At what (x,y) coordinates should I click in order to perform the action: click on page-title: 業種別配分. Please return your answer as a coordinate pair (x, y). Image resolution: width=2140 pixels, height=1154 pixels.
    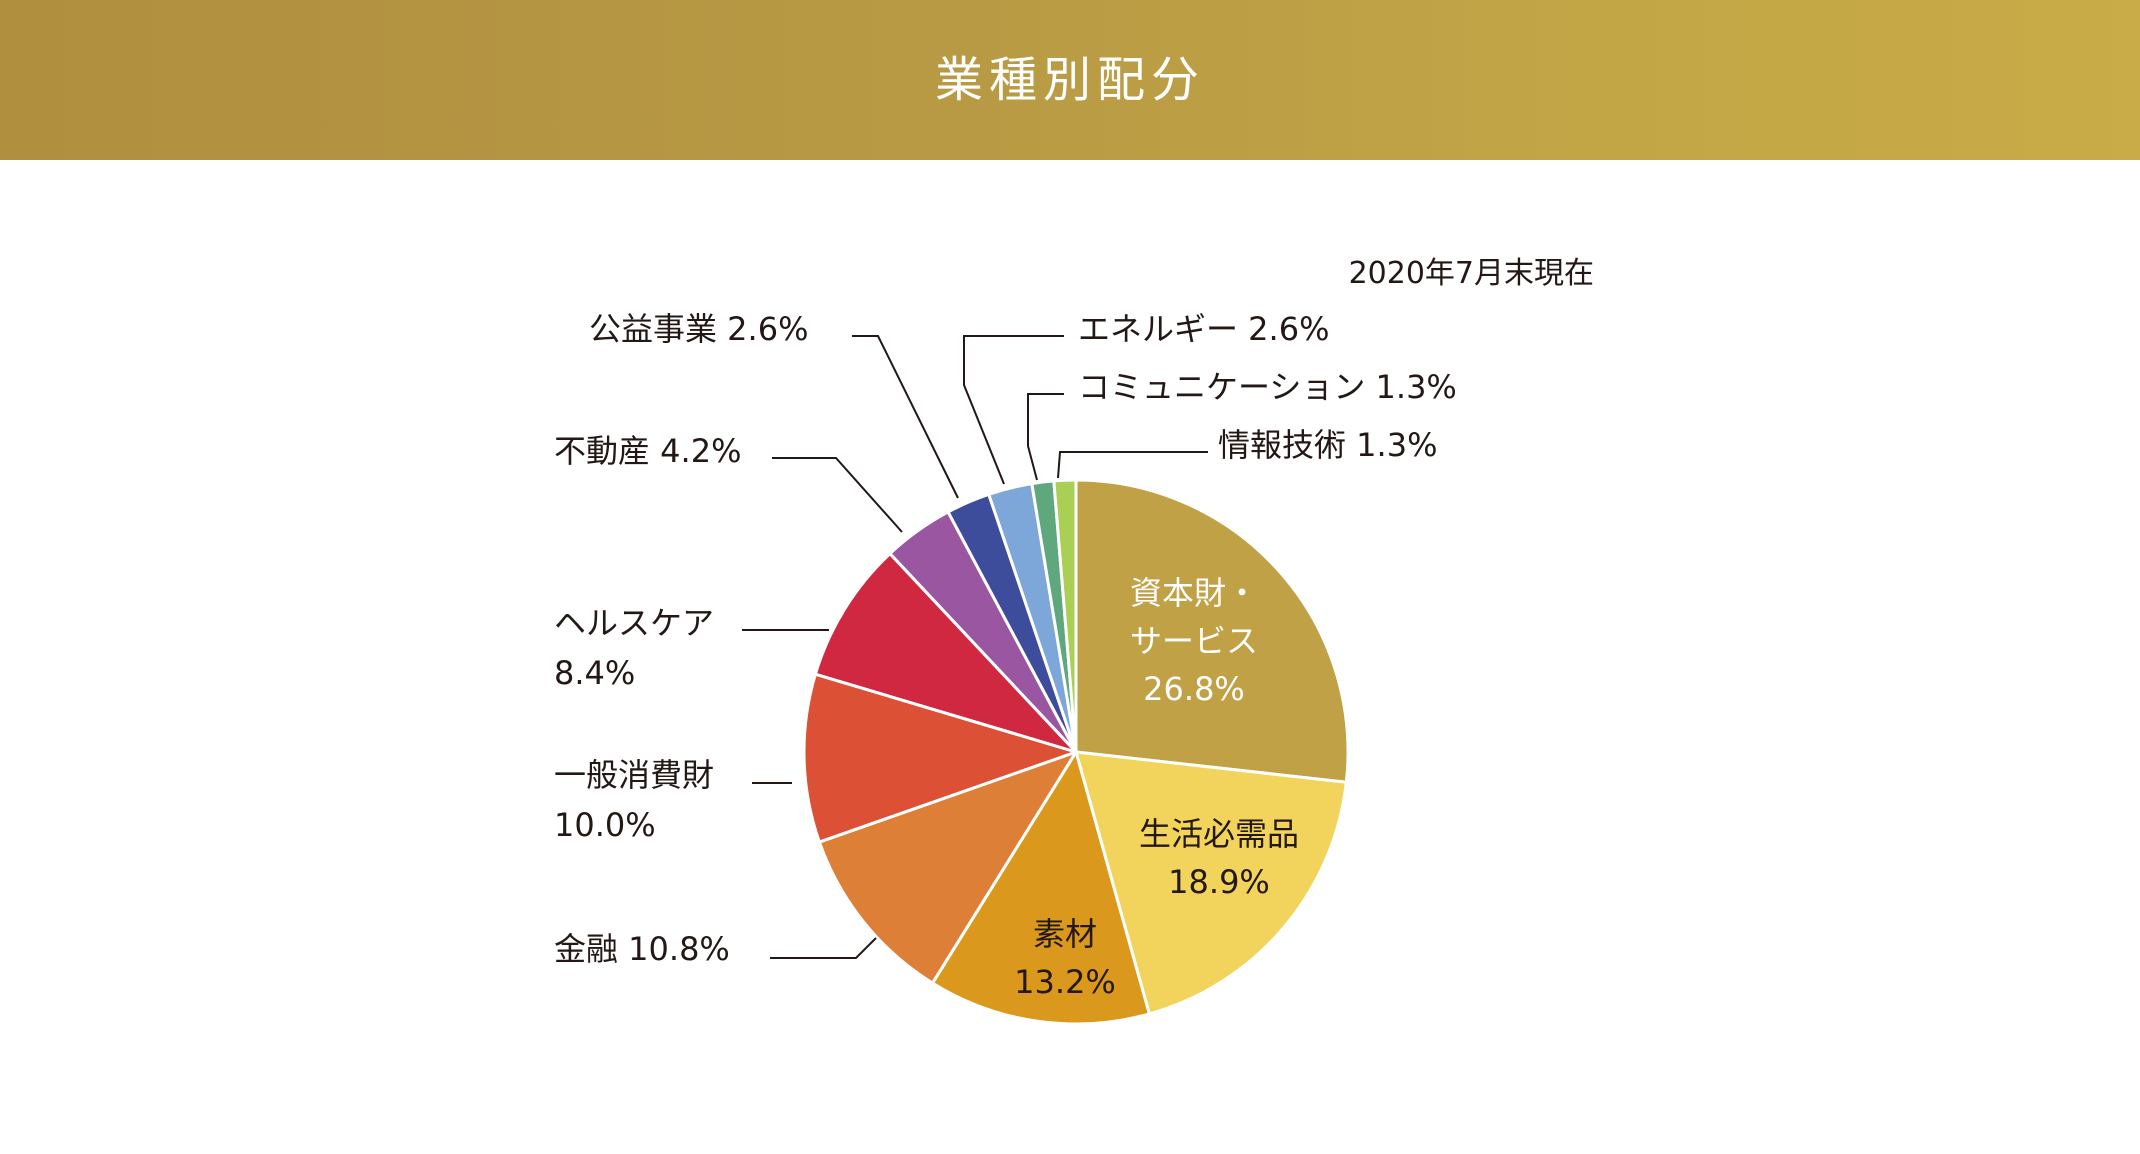
    Looking at the image, I should click on (1069, 80).